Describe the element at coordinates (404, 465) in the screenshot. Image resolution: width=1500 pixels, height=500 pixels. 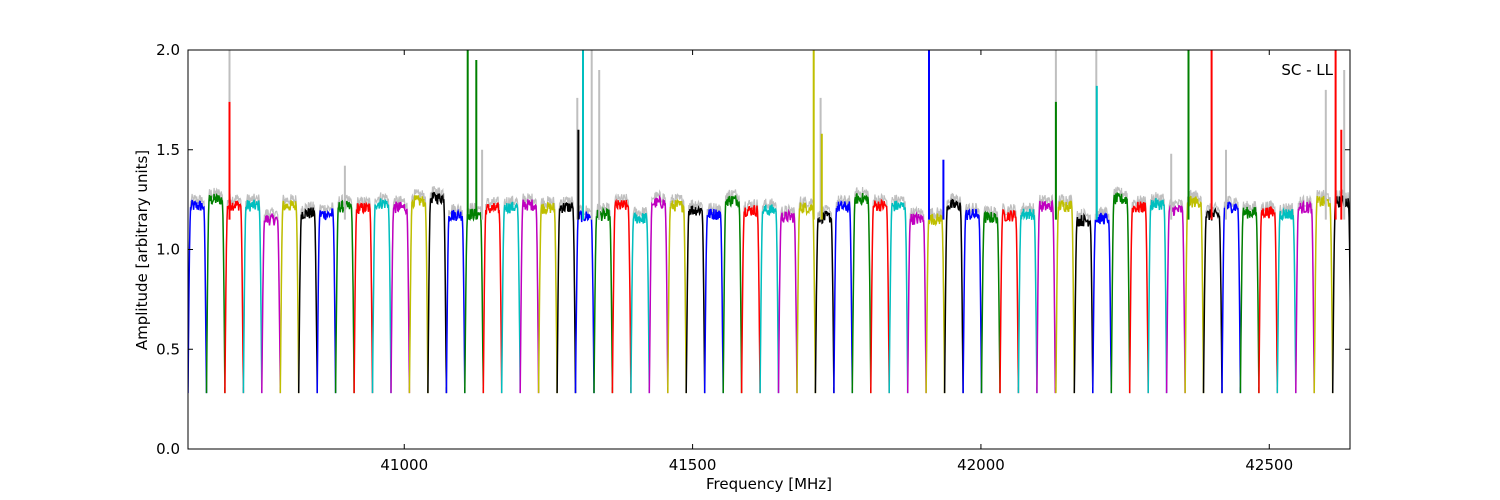
I see `x-tick-label: 41000` at that location.